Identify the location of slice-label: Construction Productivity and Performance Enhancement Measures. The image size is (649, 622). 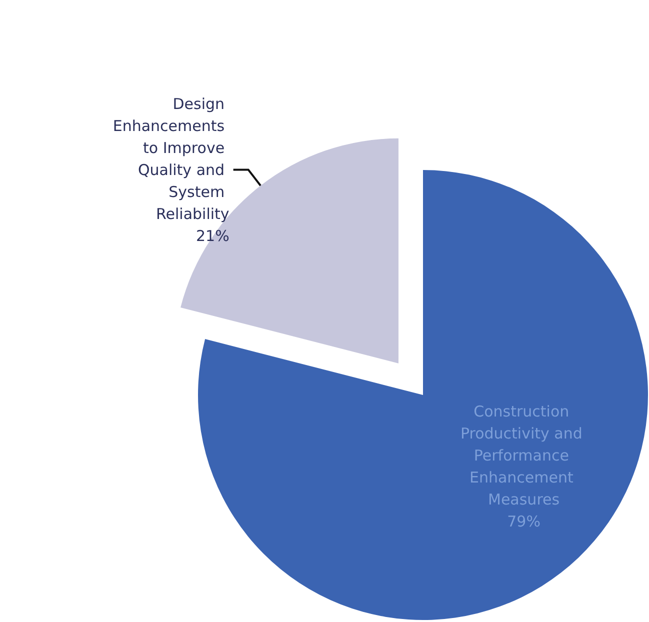
(524, 455).